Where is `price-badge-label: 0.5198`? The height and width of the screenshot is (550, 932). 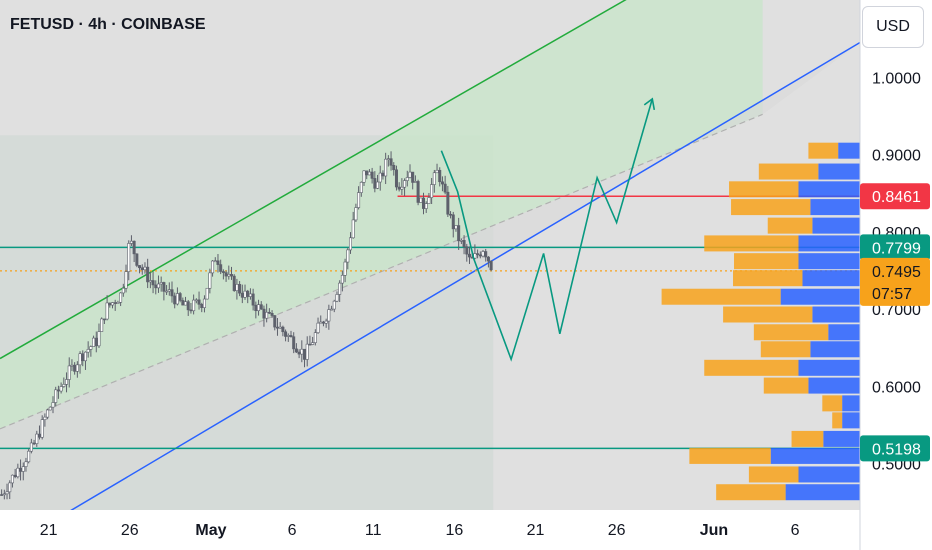
price-badge-label: 0.5198 is located at coordinates (896, 449).